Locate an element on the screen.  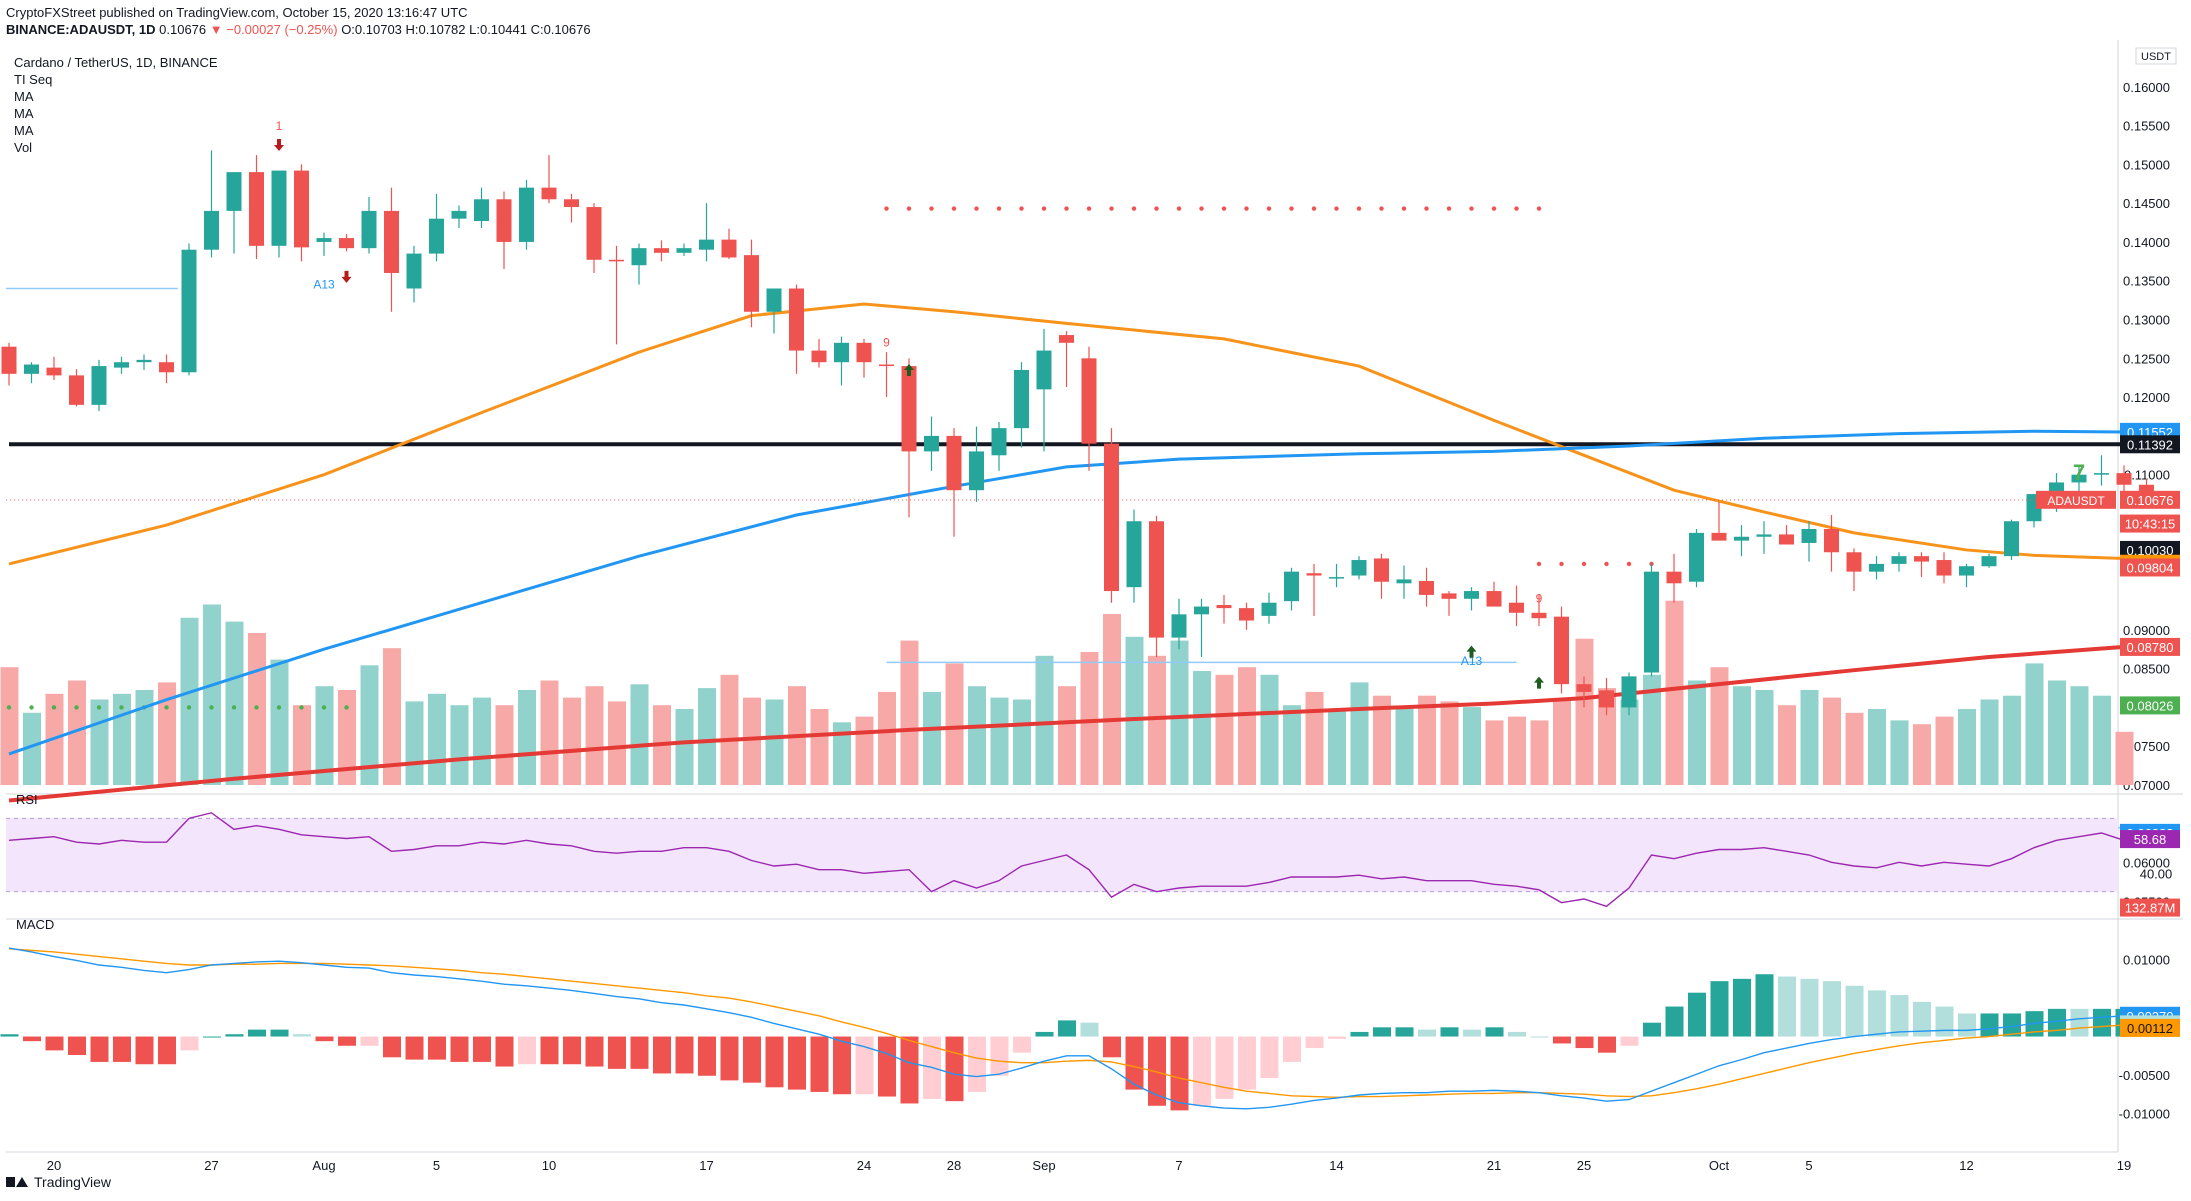
legend-ma-3: MA is located at coordinates (24, 130).